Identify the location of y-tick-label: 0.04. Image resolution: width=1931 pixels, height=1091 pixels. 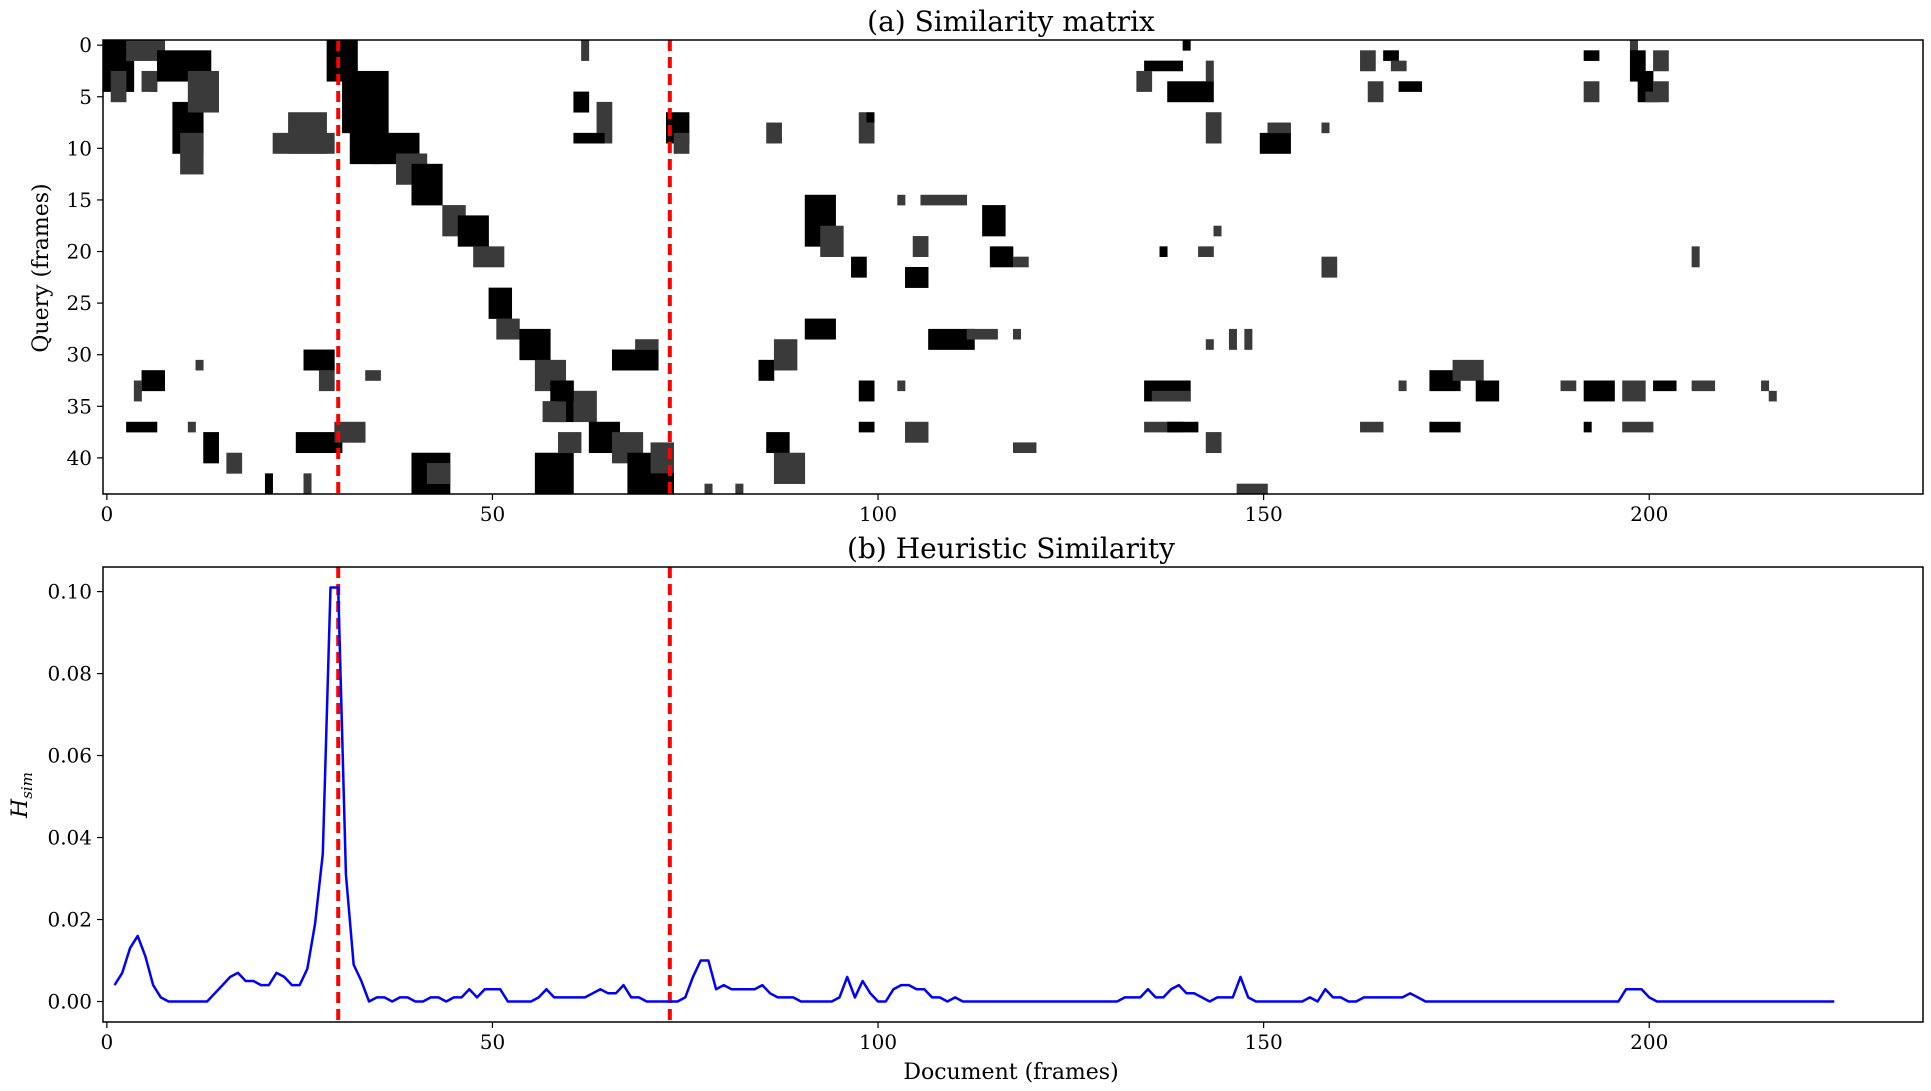
(69, 838).